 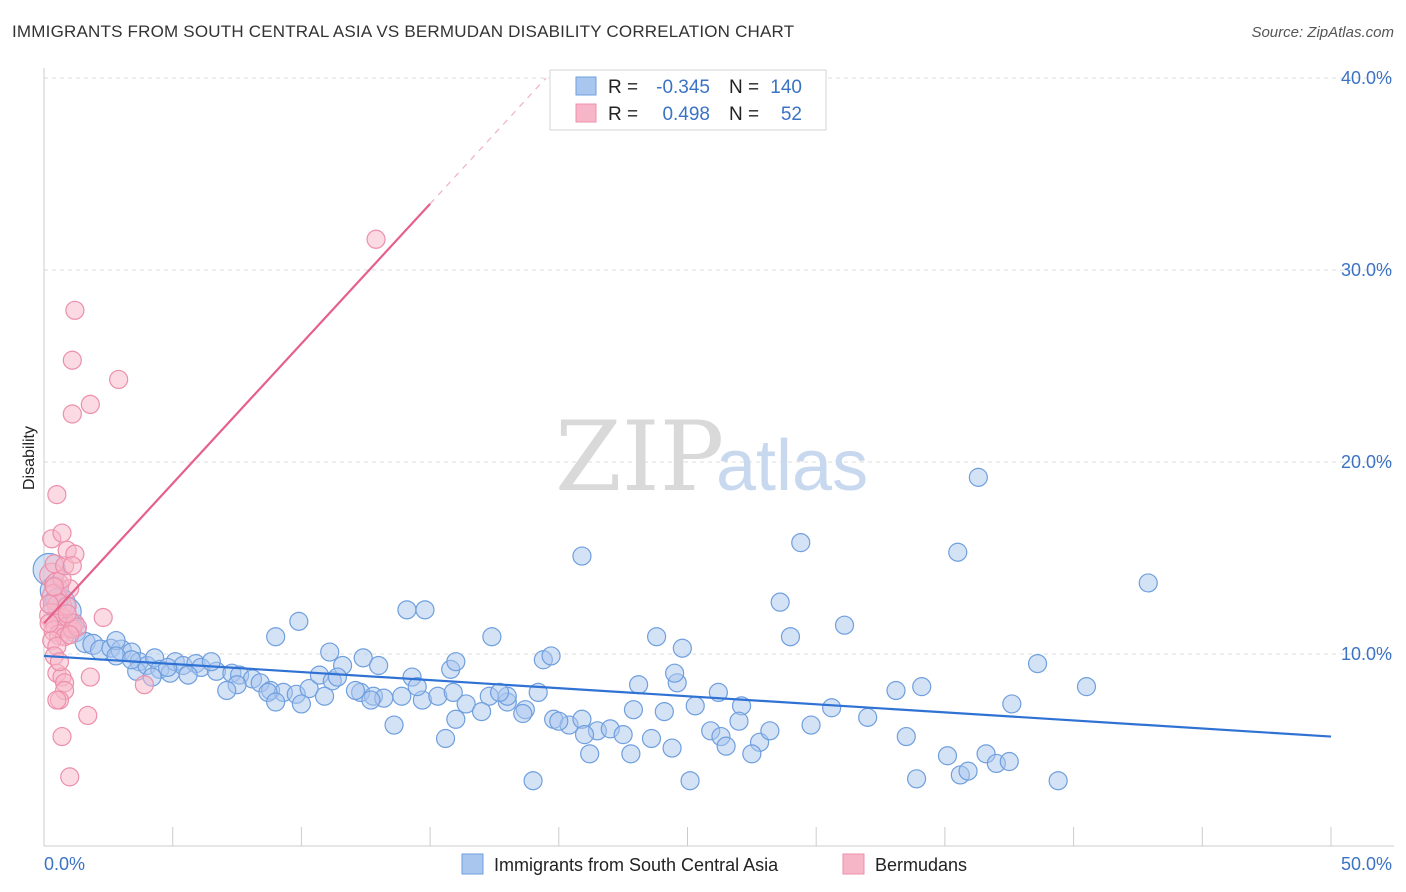 What do you see at coordinates (683, 87) in the screenshot?
I see `stats-r-value-blue: -0.345` at bounding box center [683, 87].